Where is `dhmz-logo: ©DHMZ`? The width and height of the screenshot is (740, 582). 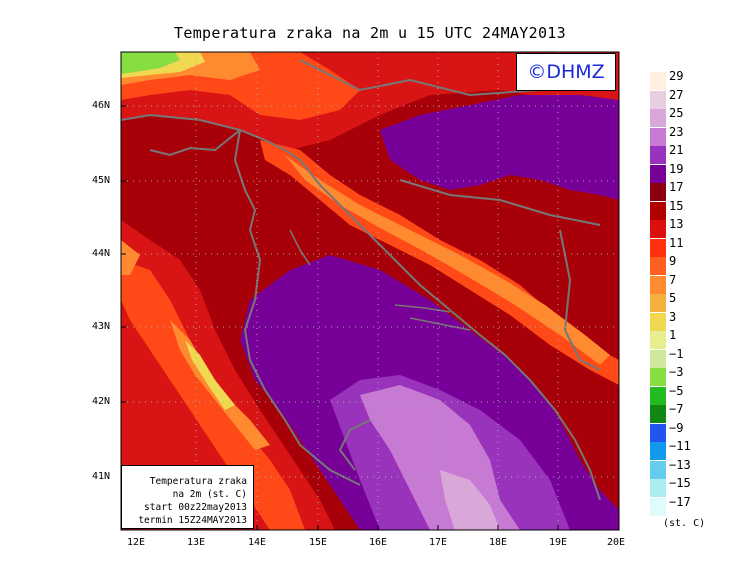
dhmz-logo: ©DHMZ is located at coordinates (566, 72).